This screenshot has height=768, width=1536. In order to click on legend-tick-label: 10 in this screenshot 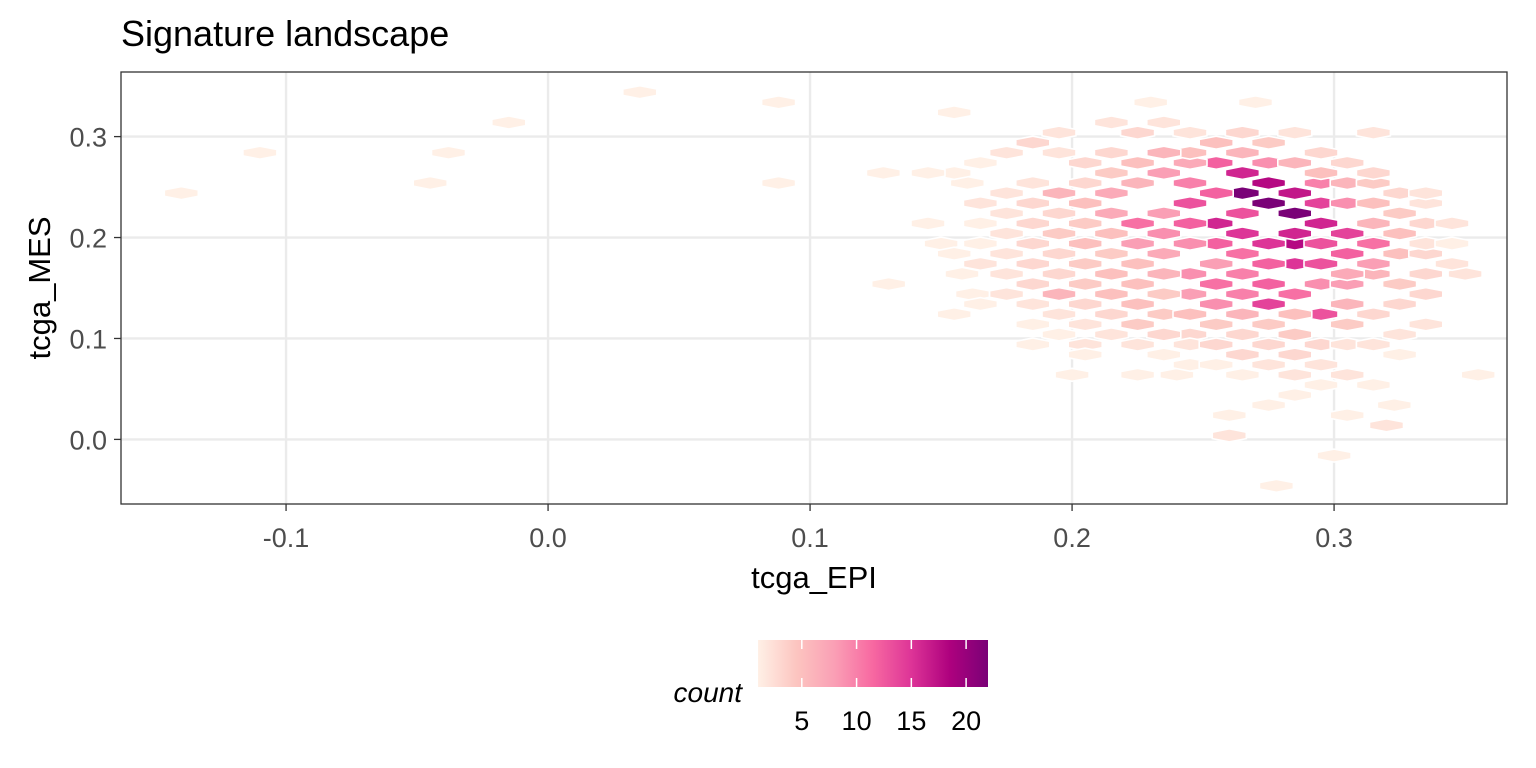, I will do `click(857, 721)`.